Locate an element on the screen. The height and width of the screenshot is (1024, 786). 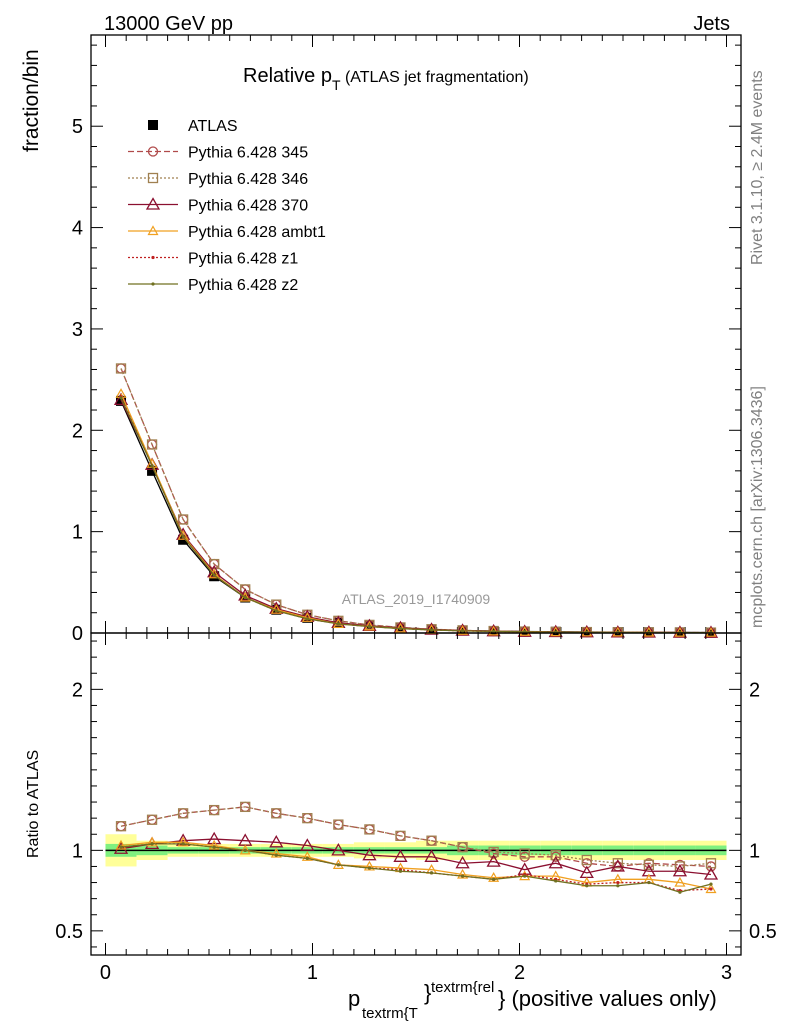
x-axis-label-tail: } (positive values only) is located at coordinates (607, 998).